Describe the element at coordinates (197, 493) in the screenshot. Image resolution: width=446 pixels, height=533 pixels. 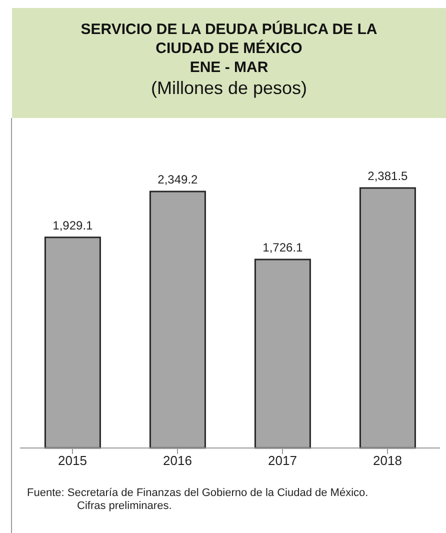
I see `source-note: Fuente: Secretaría de Finanzas del Gobierno de la Ciudad de México.` at that location.